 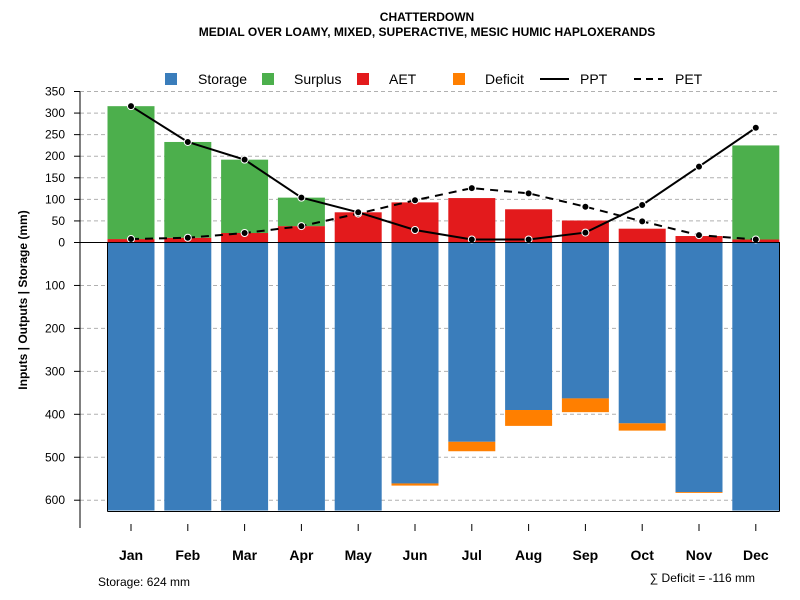 What do you see at coordinates (504, 79) in the screenshot?
I see `legend-deficit-label: Deficit` at bounding box center [504, 79].